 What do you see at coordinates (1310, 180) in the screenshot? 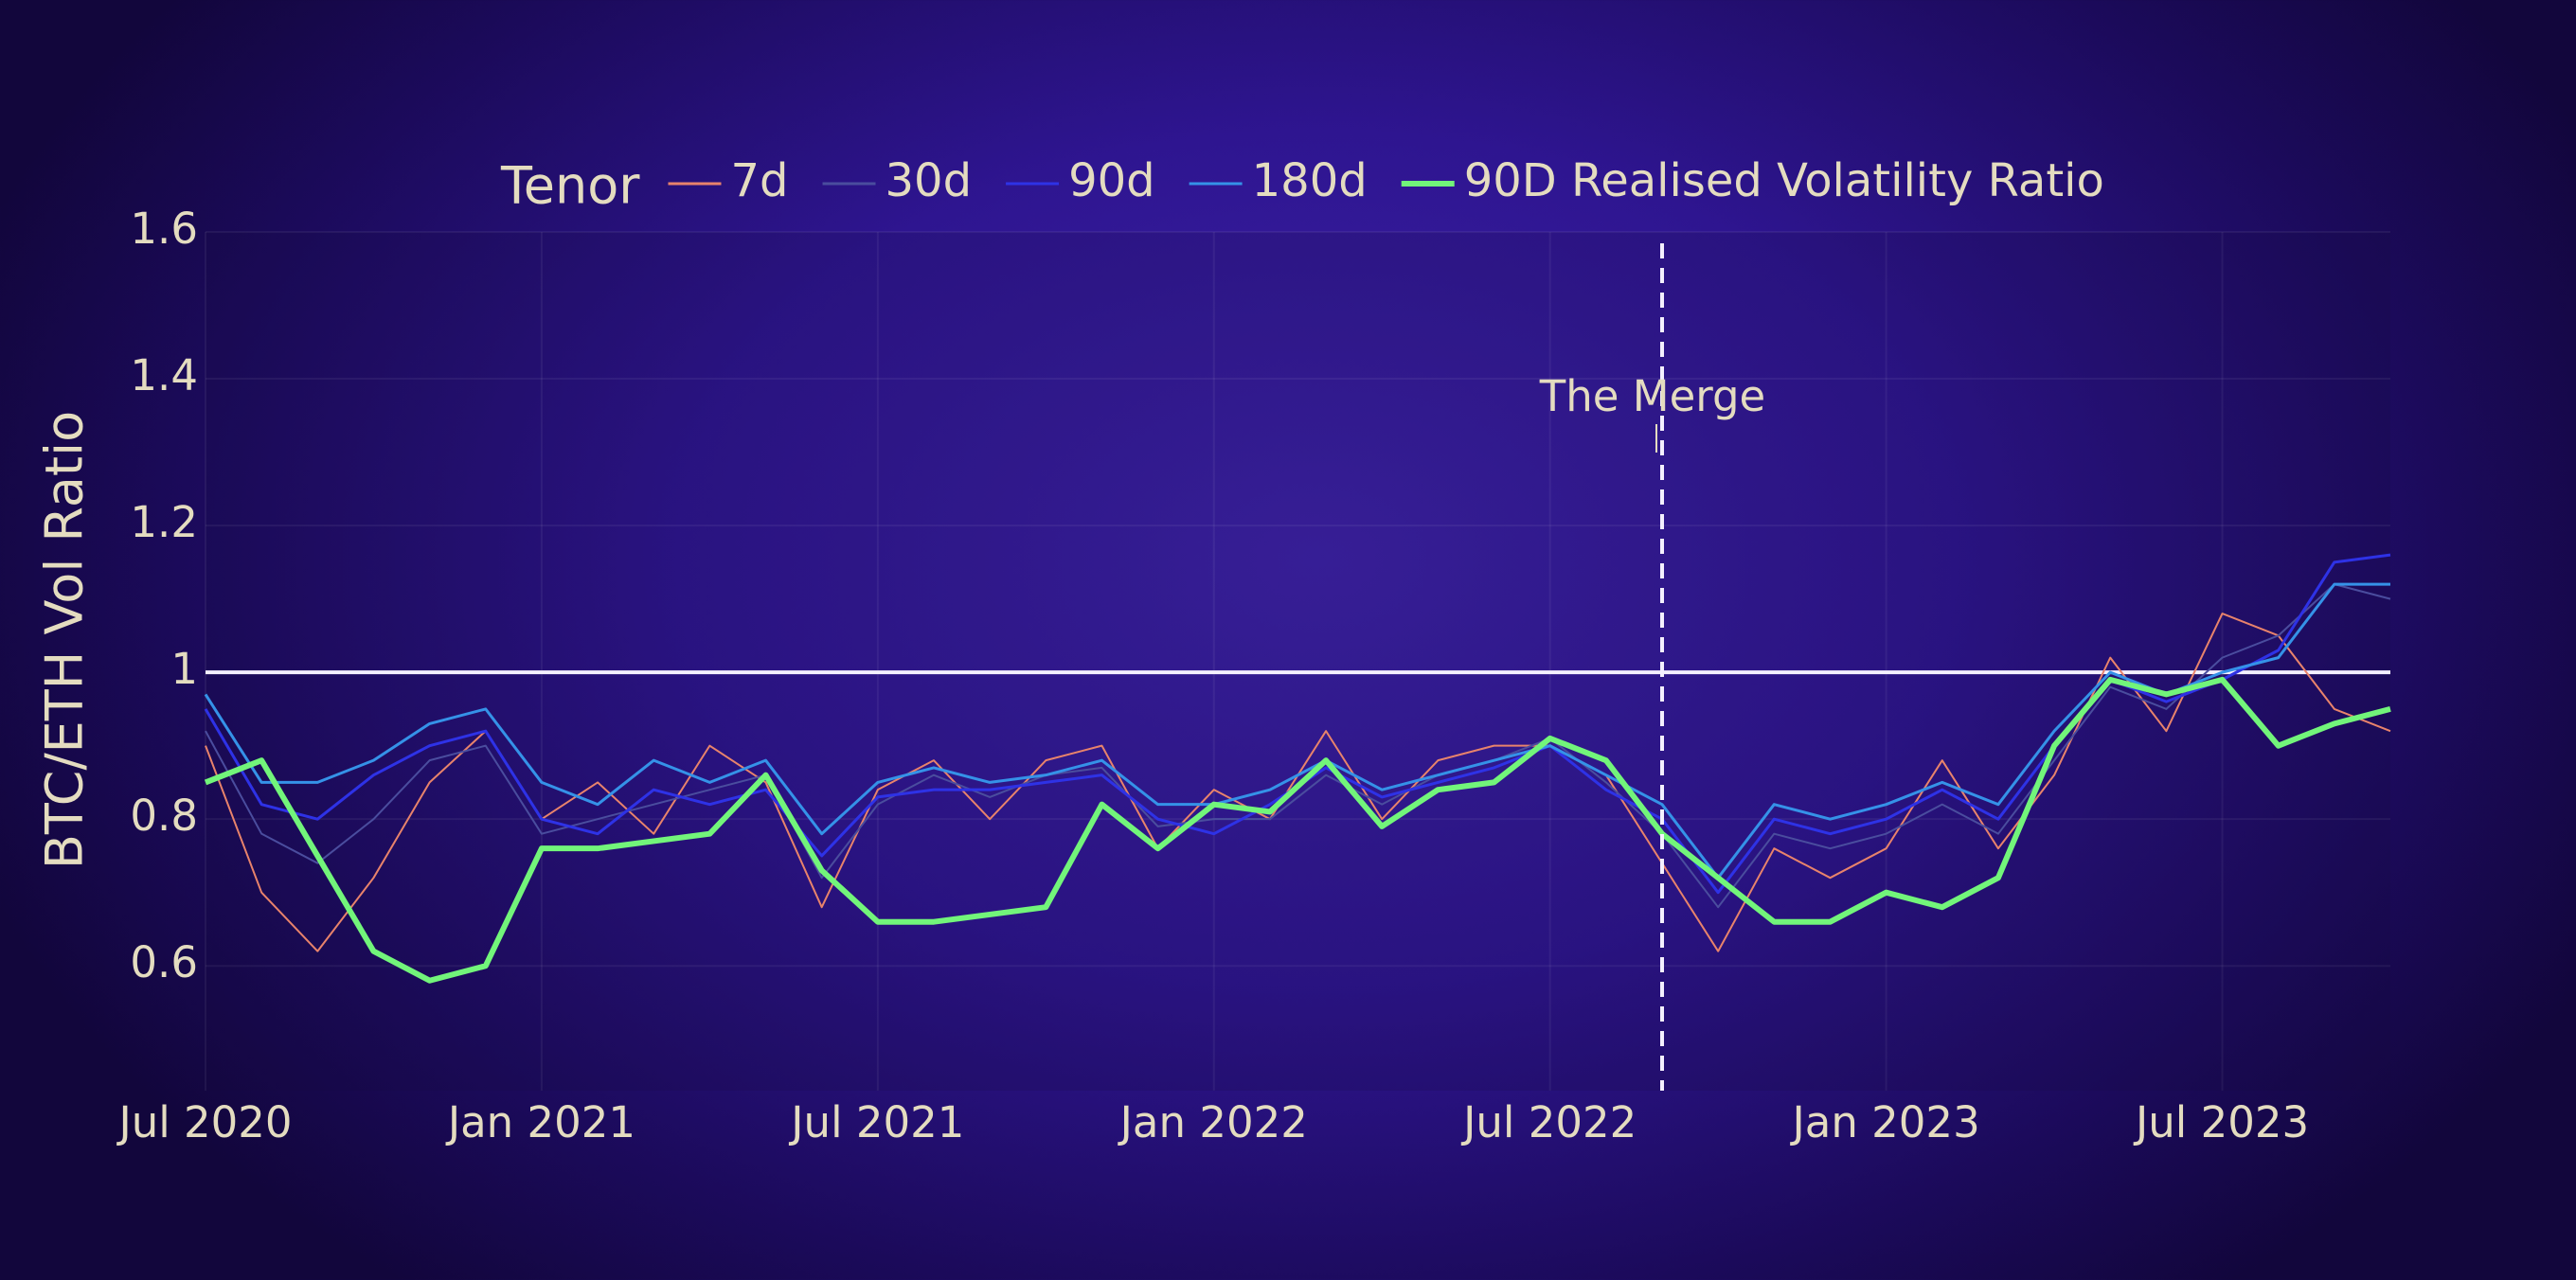
I see `legend-label: 180d` at bounding box center [1310, 180].